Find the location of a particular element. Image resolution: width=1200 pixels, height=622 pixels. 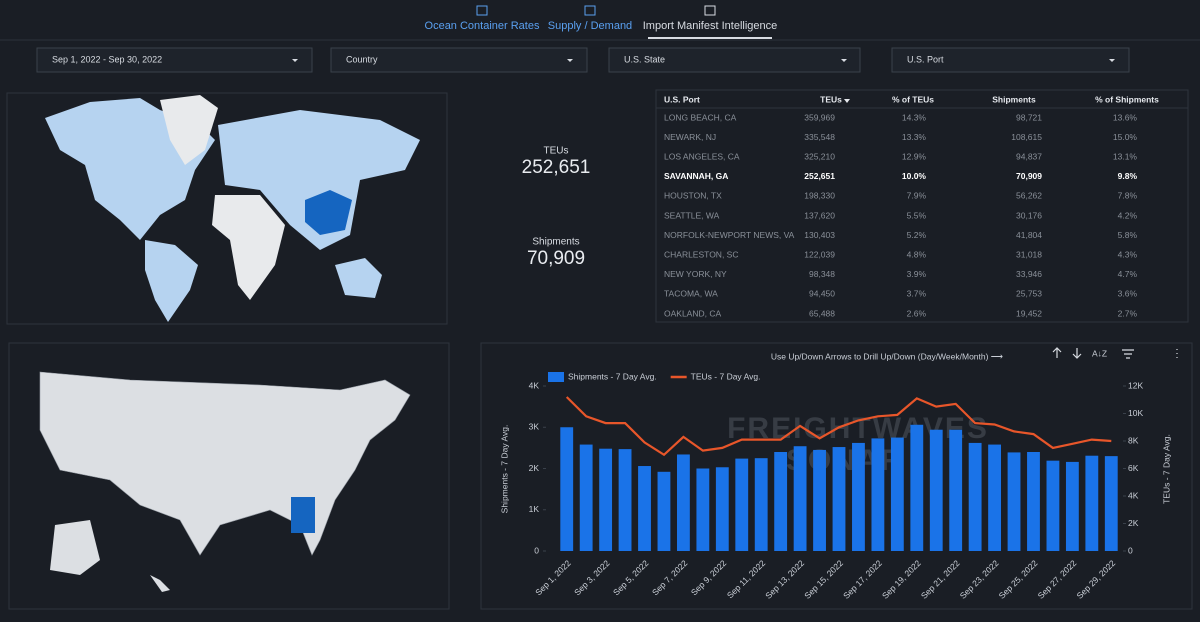

table-cell: LONG BEACH, CA is located at coordinates (700, 117).